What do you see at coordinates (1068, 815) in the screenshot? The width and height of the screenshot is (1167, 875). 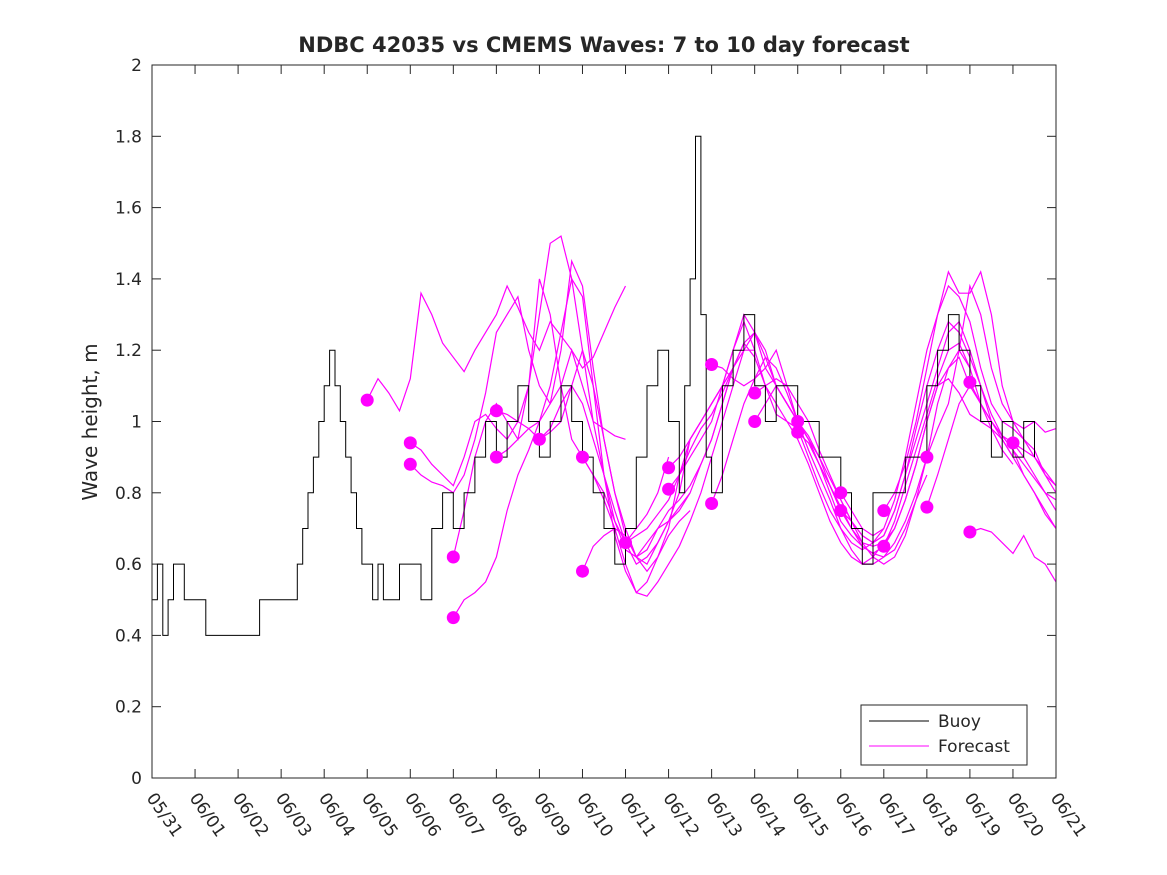 I see `x-tick-label: 06/21` at bounding box center [1068, 815].